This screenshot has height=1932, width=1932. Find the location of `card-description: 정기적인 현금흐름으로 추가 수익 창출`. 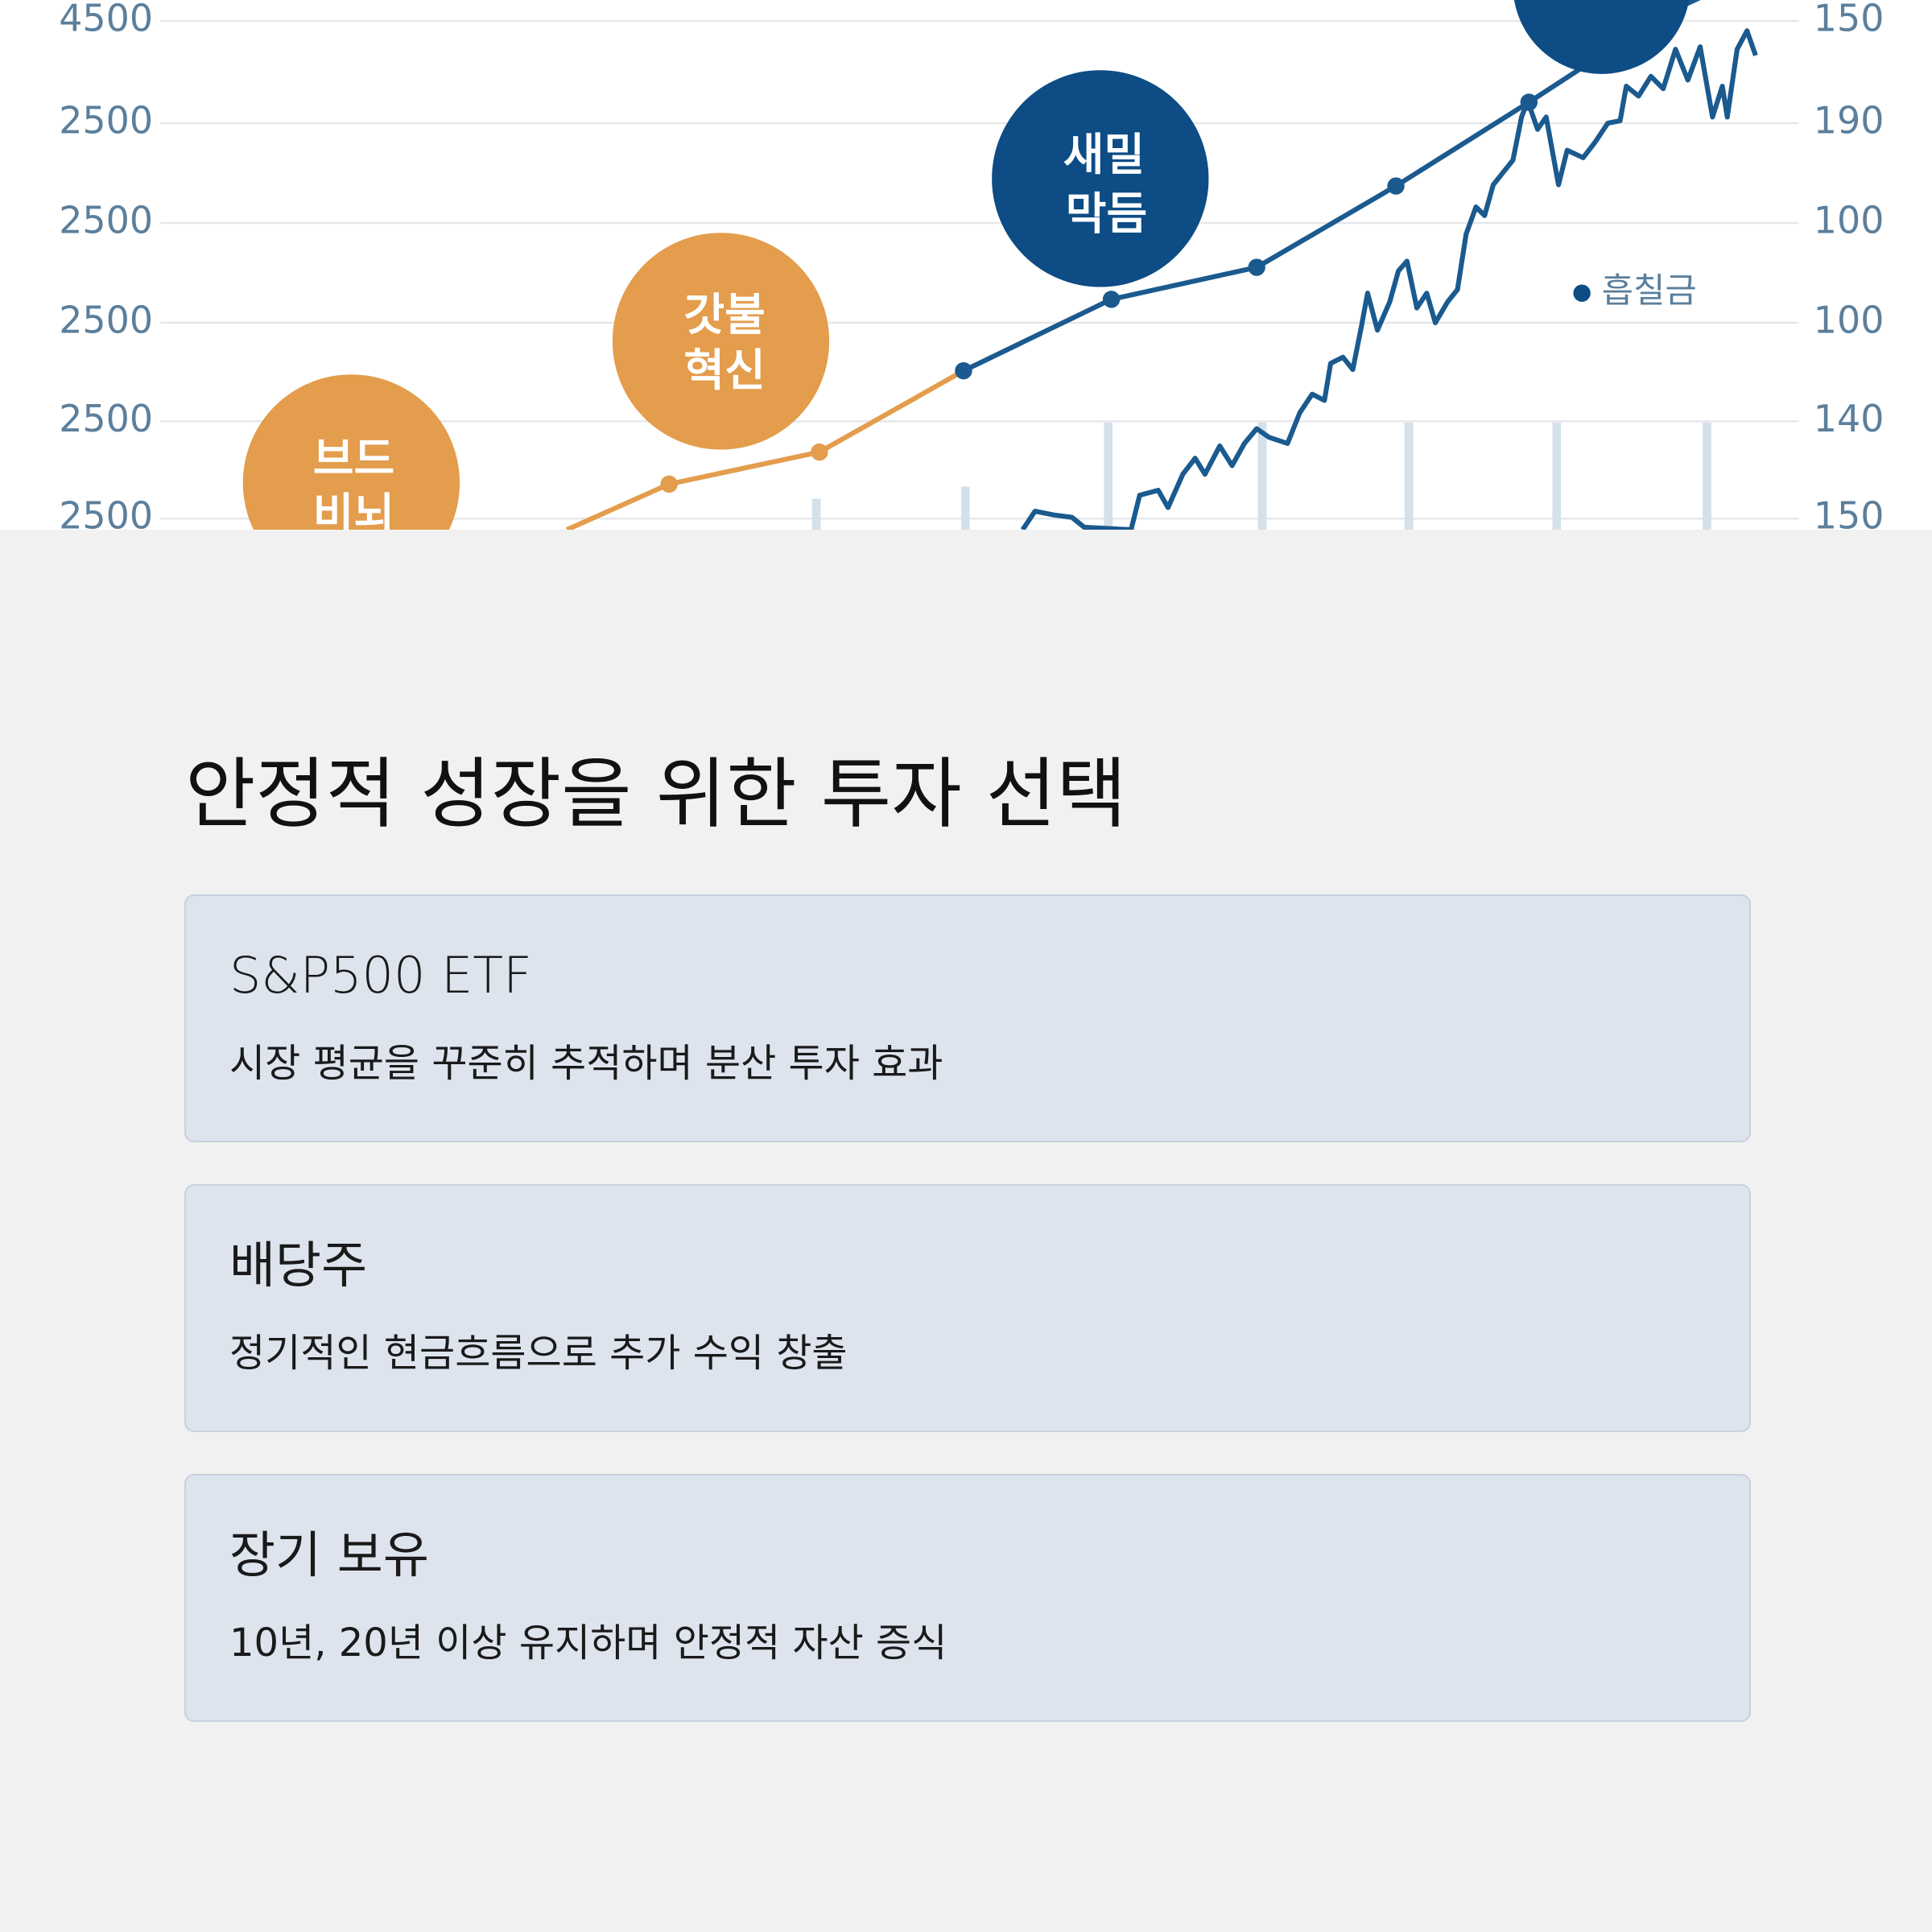

card-description: 정기적인 현금흐름으로 추가 수익 창출 is located at coordinates (538, 1353).